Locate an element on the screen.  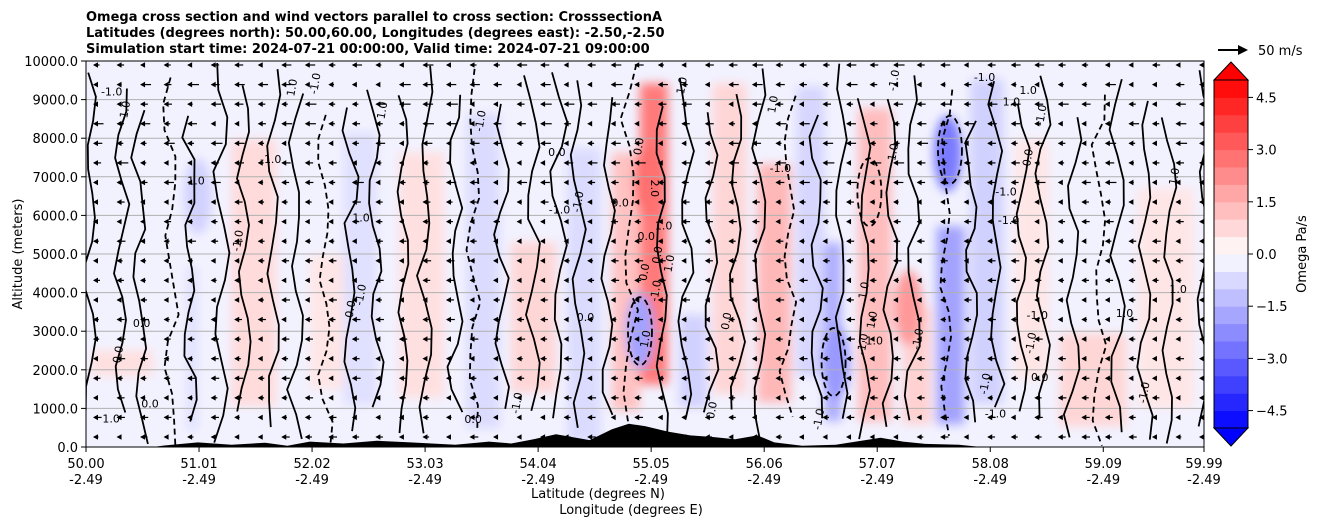
x-tick-label-lat: 57.07 is located at coordinates (877, 464).